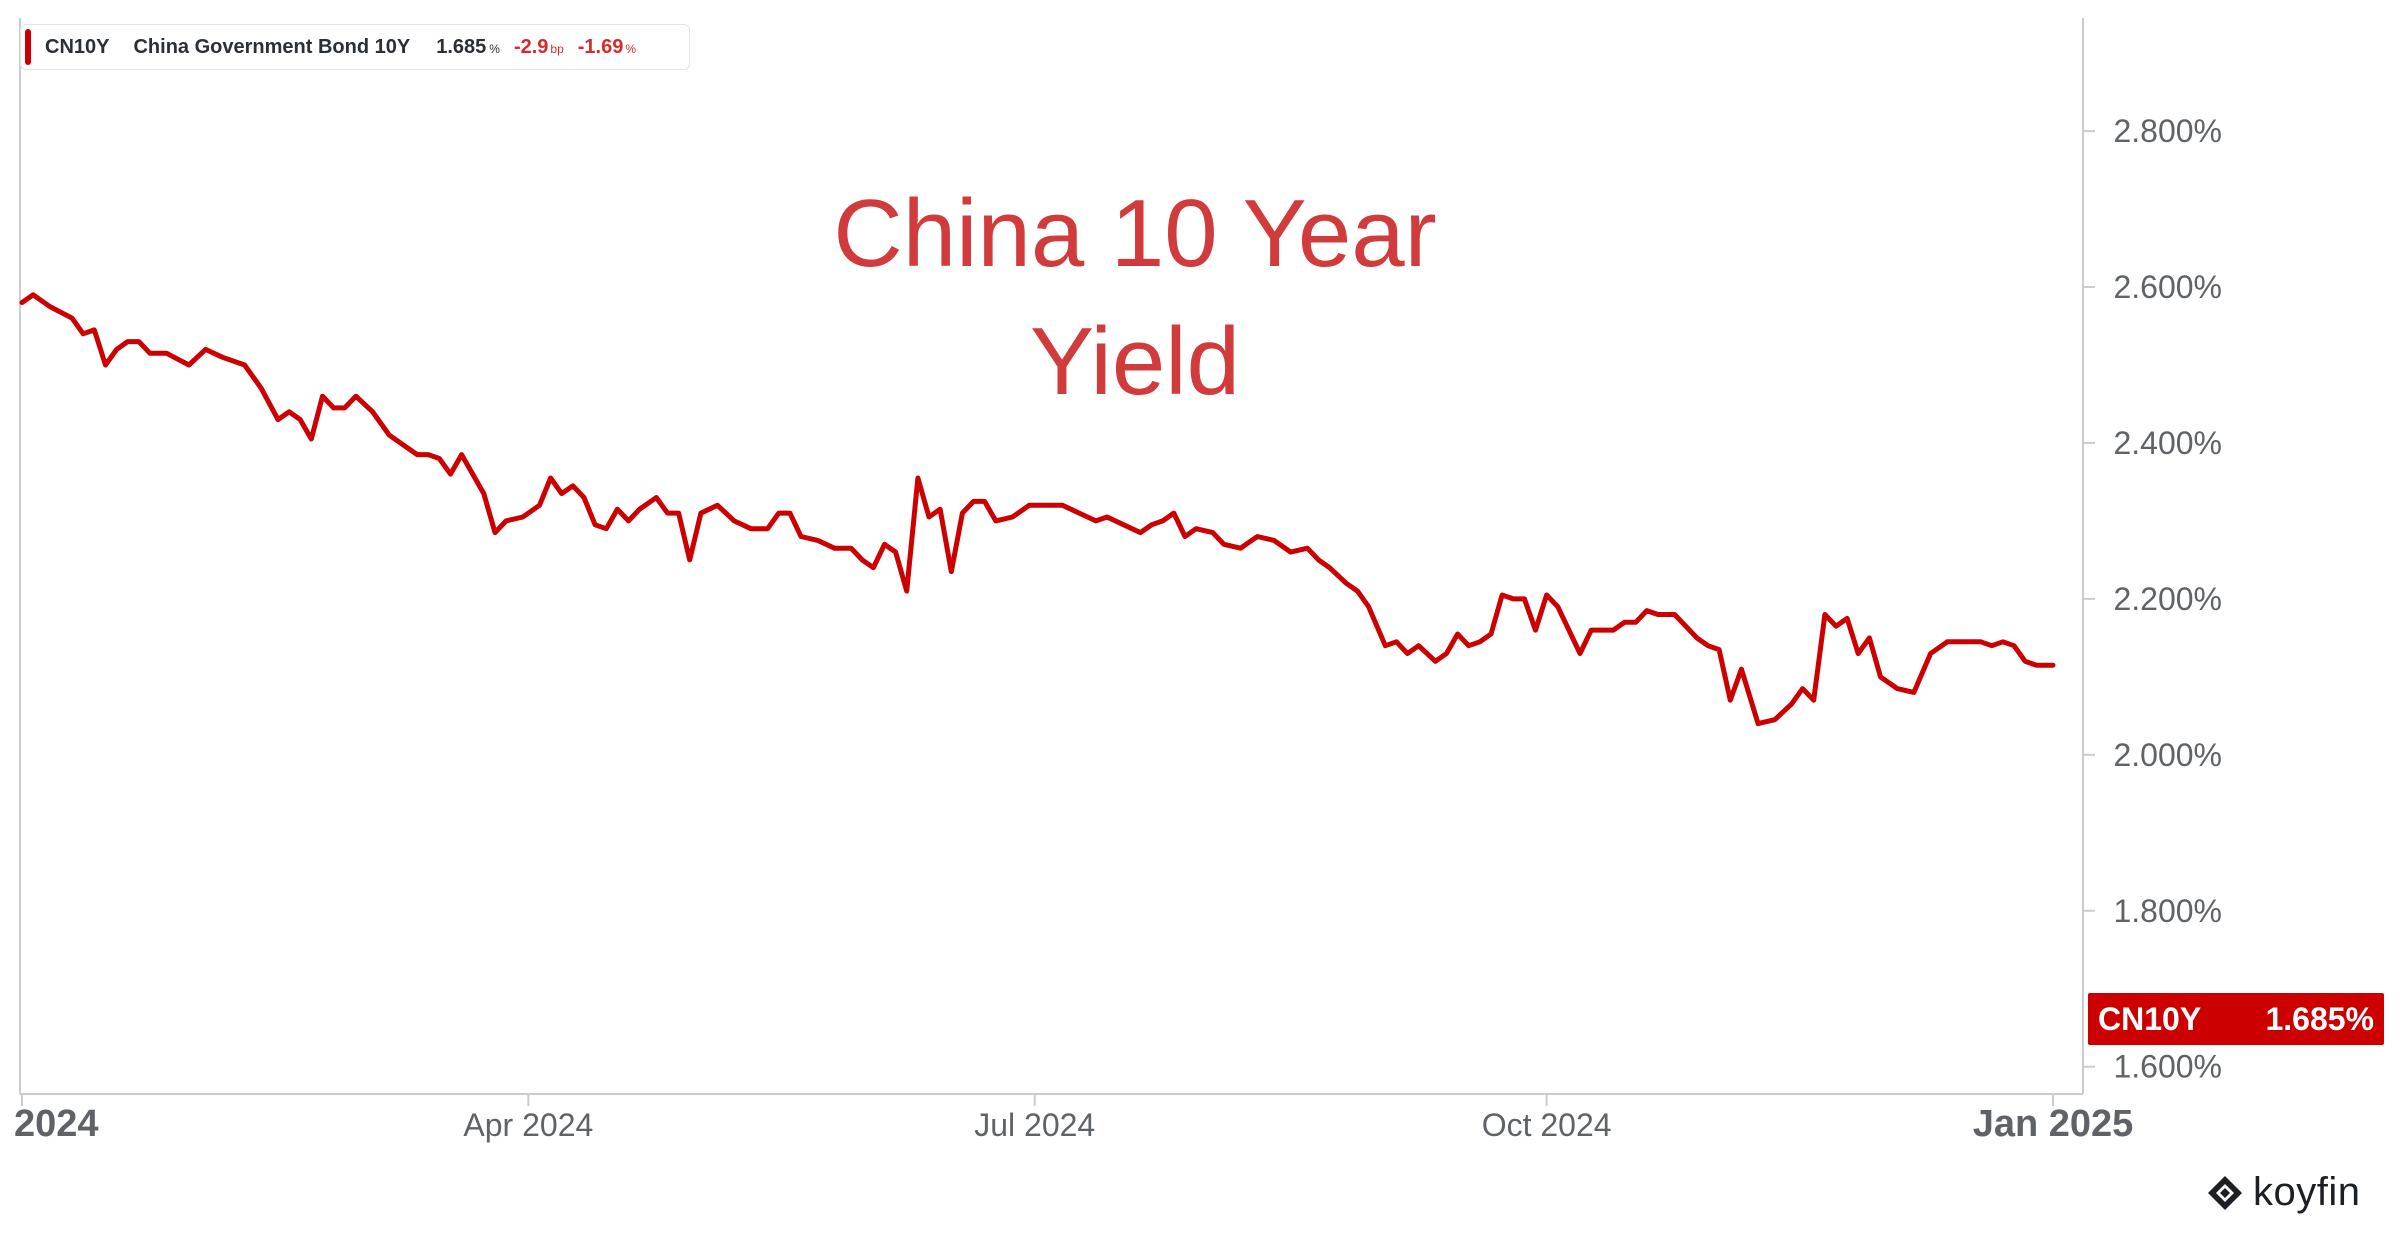 The image size is (2400, 1240). I want to click on legend-change-bp-unit: bp, so click(557, 48).